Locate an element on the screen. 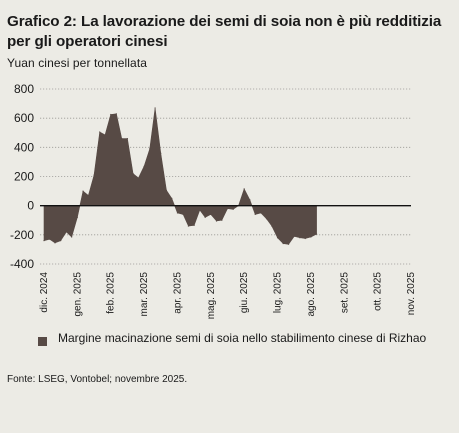 Image resolution: width=459 pixels, height=433 pixels. y-axis-unit-label: Yuan cinesi per tonnellata is located at coordinates (77, 63).